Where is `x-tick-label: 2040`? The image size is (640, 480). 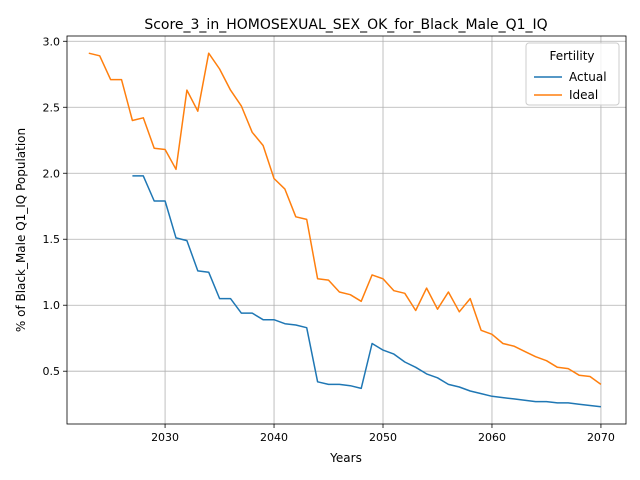 x-tick-label: 2040 is located at coordinates (274, 437).